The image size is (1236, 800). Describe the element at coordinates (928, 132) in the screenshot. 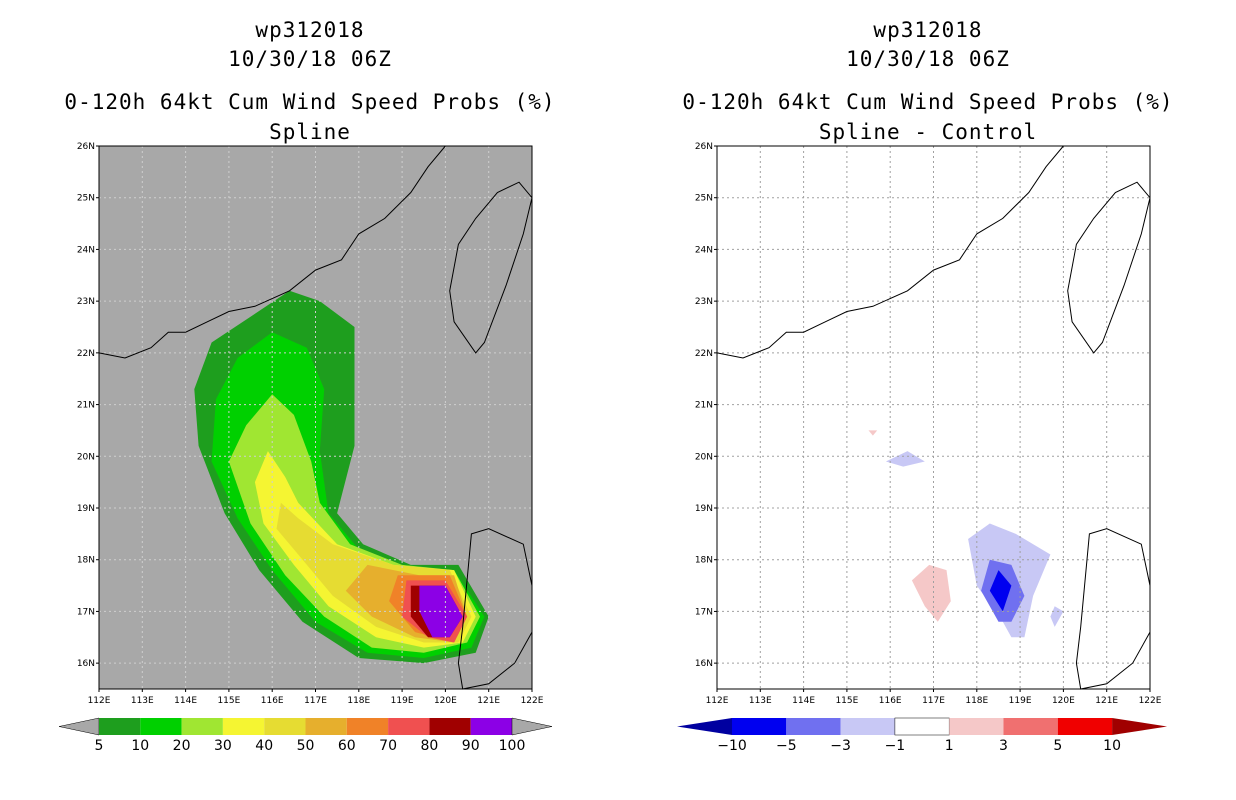

I see `right-subtitle: Spline - Control` at that location.